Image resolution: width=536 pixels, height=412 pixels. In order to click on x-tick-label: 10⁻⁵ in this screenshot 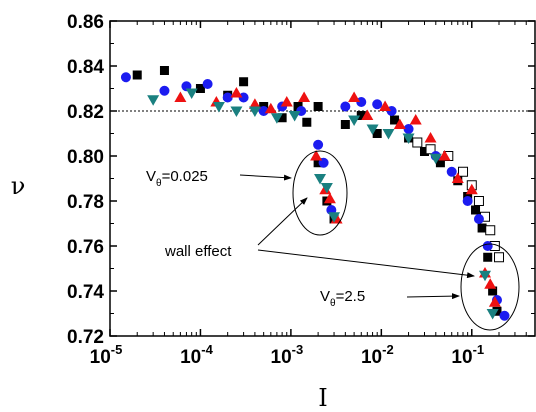, I will do `click(106, 355)`.